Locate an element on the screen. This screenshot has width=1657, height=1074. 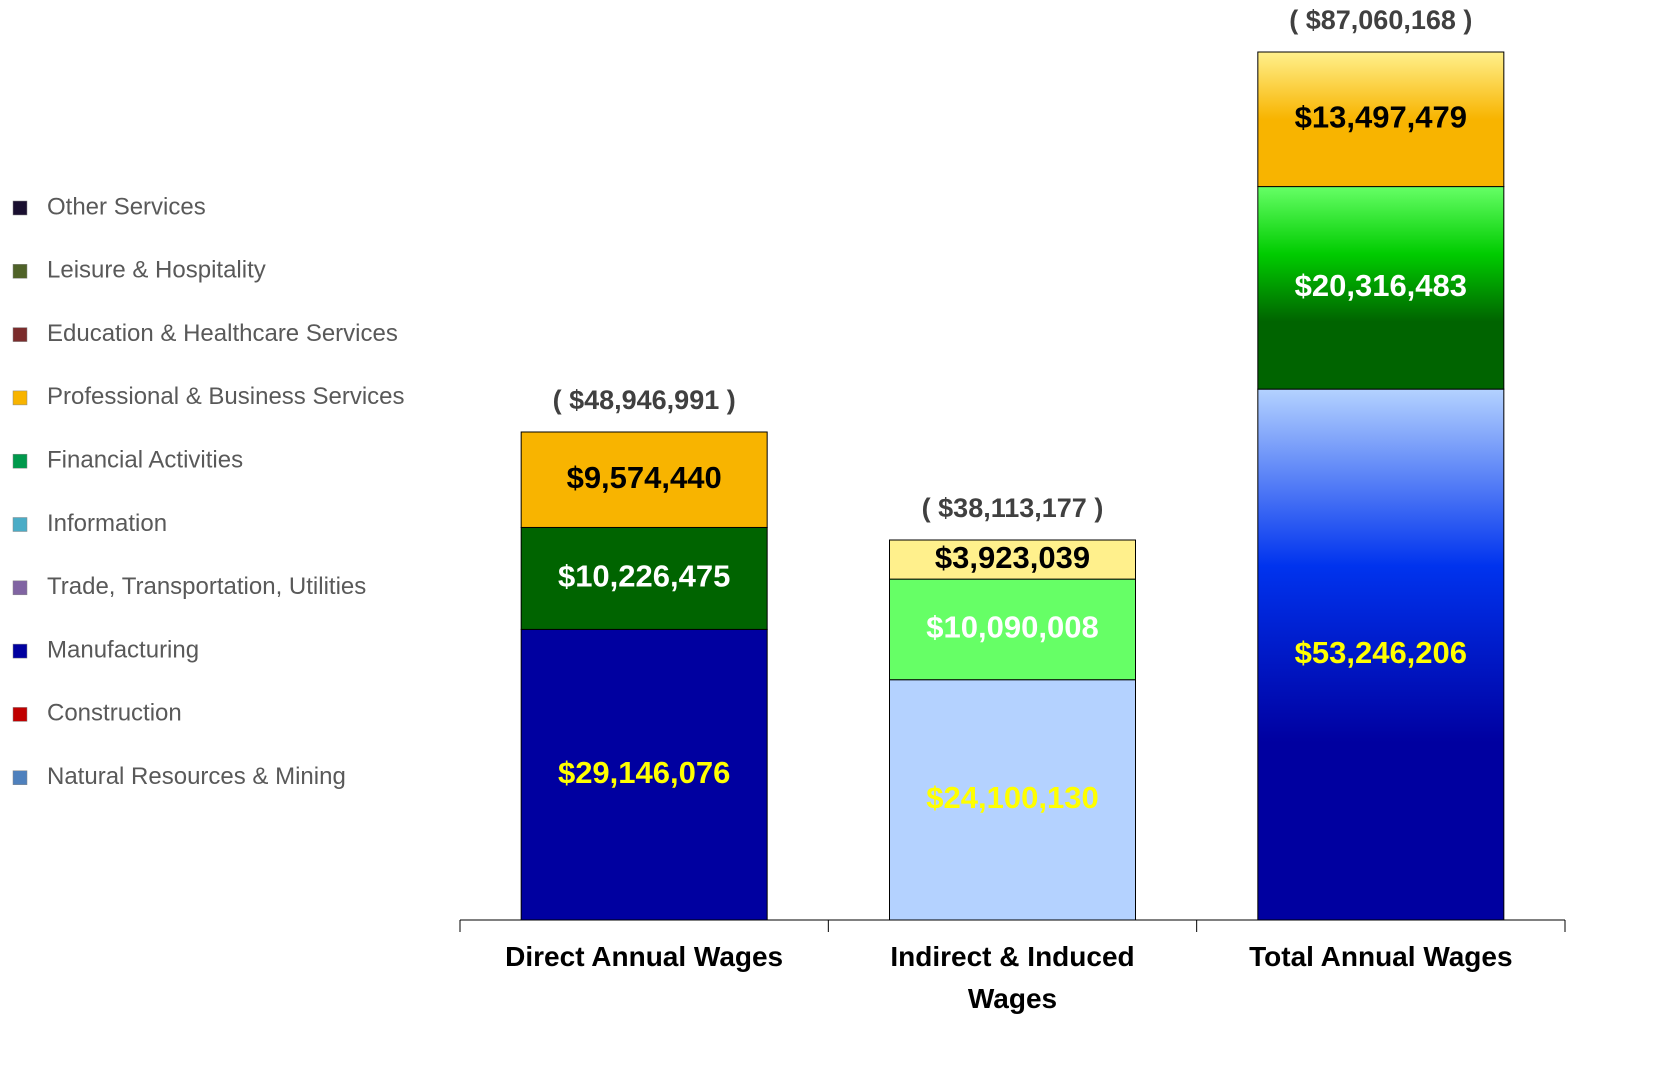
legend-label: Natural Resources & Mining is located at coordinates (196, 776).